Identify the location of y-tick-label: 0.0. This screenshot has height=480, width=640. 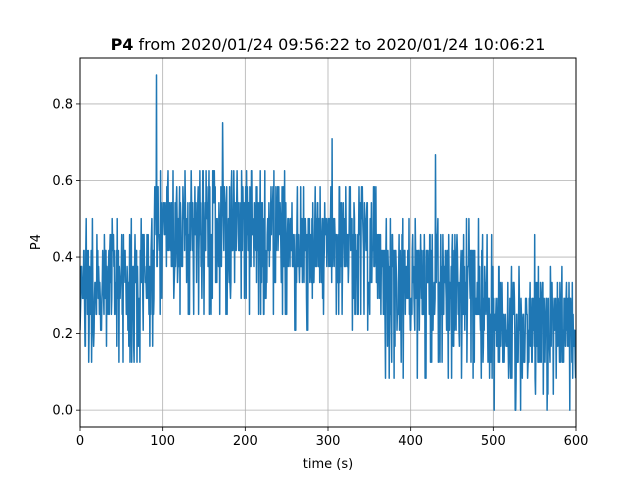
(62, 411).